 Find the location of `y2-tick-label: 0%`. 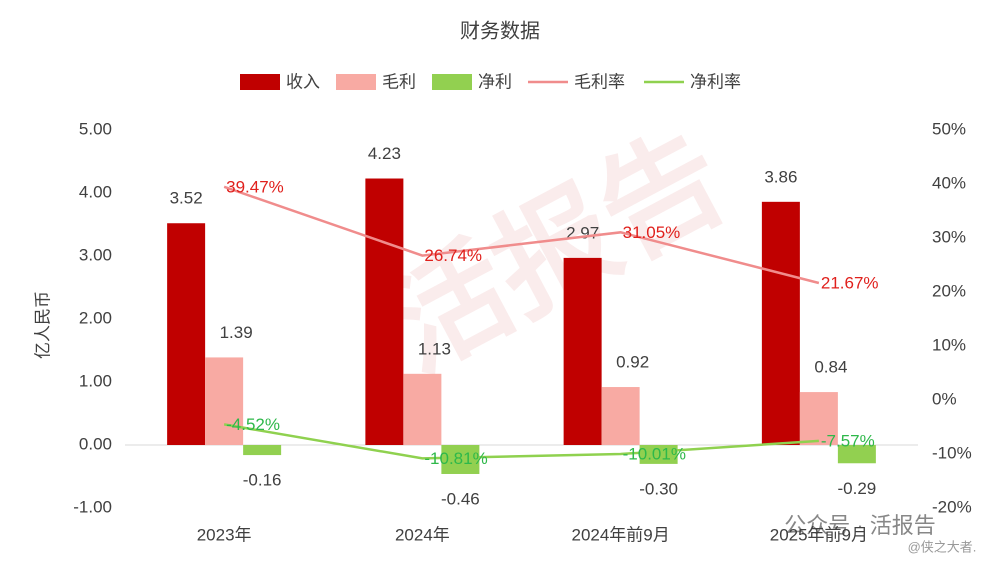

y2-tick-label: 0% is located at coordinates (944, 398).